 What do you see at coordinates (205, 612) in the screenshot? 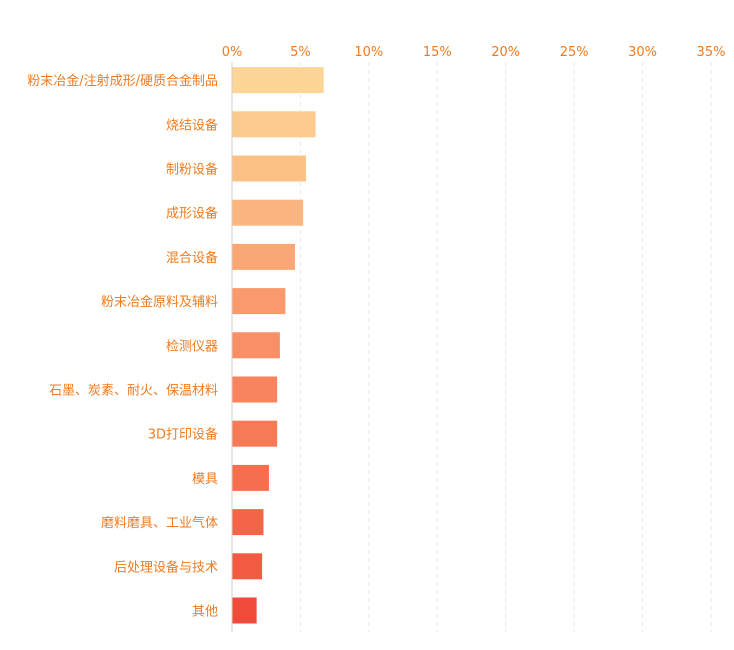
I see `category-label: 其他` at bounding box center [205, 612].